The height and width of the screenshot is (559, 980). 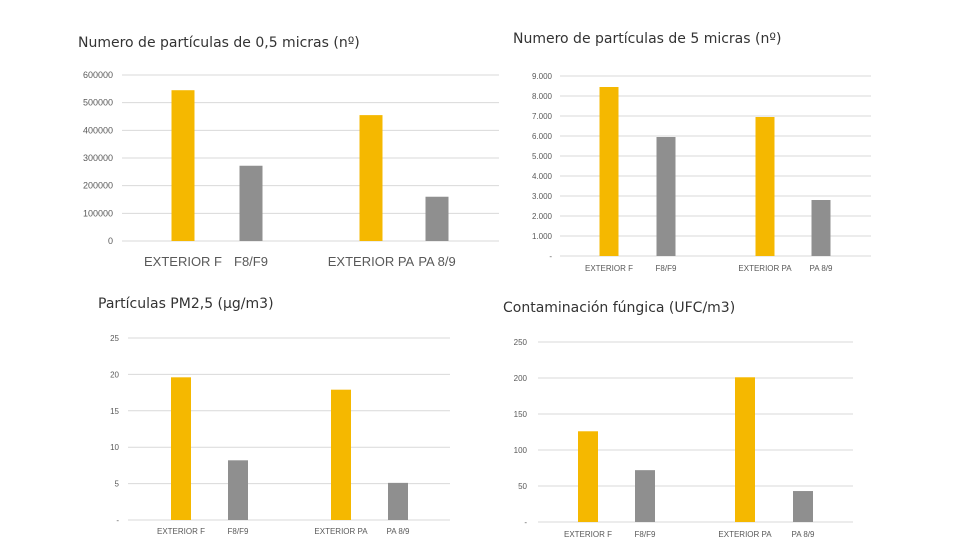 I want to click on y-tick-label: 100000, so click(x=98, y=213).